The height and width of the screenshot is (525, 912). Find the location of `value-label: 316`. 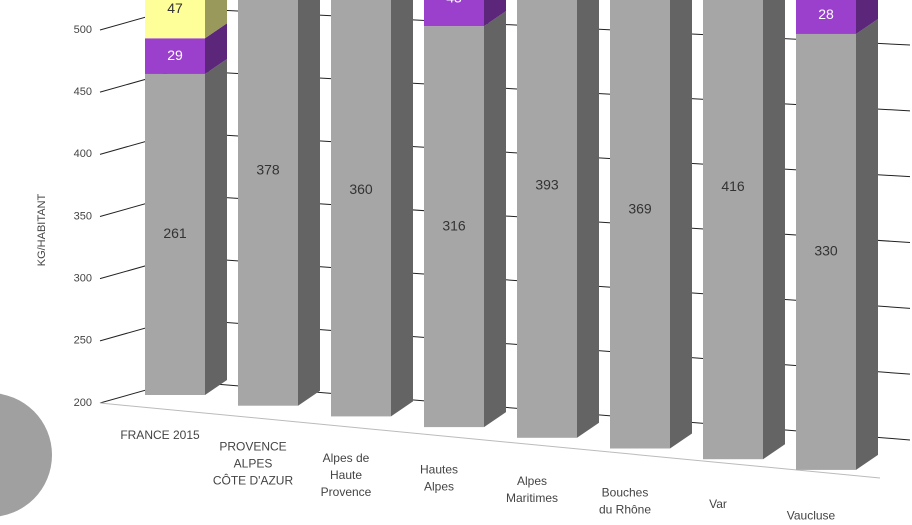

value-label: 316 is located at coordinates (454, 225).